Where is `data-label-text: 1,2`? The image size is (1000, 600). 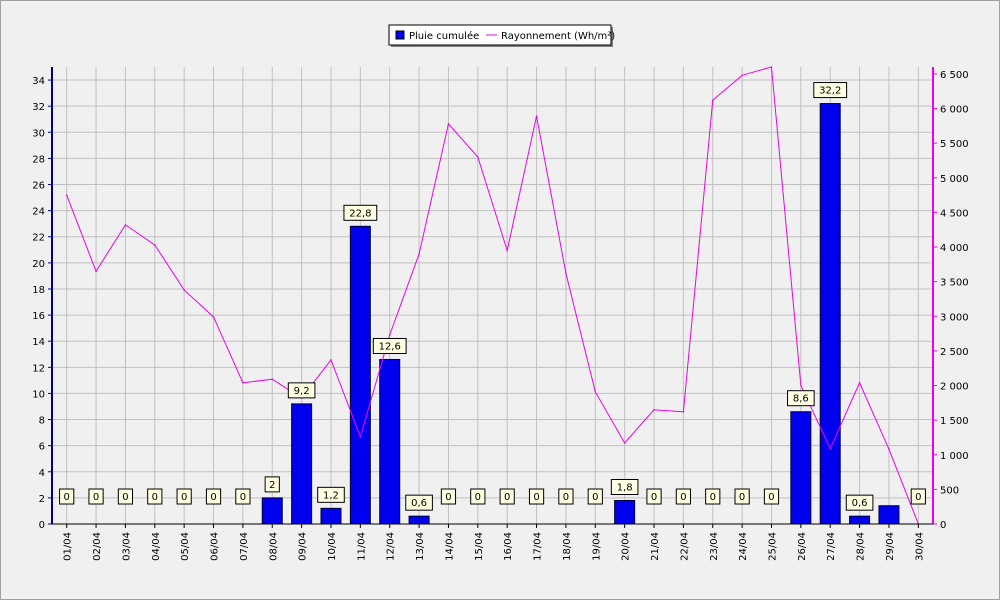 data-label-text: 1,2 is located at coordinates (331, 495).